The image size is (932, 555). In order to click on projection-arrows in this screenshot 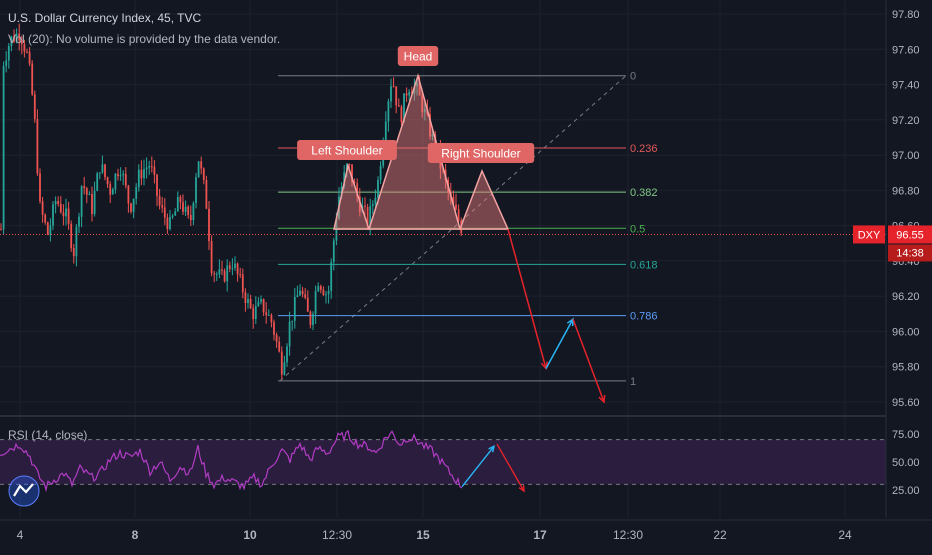, I will do `click(556, 316)`.